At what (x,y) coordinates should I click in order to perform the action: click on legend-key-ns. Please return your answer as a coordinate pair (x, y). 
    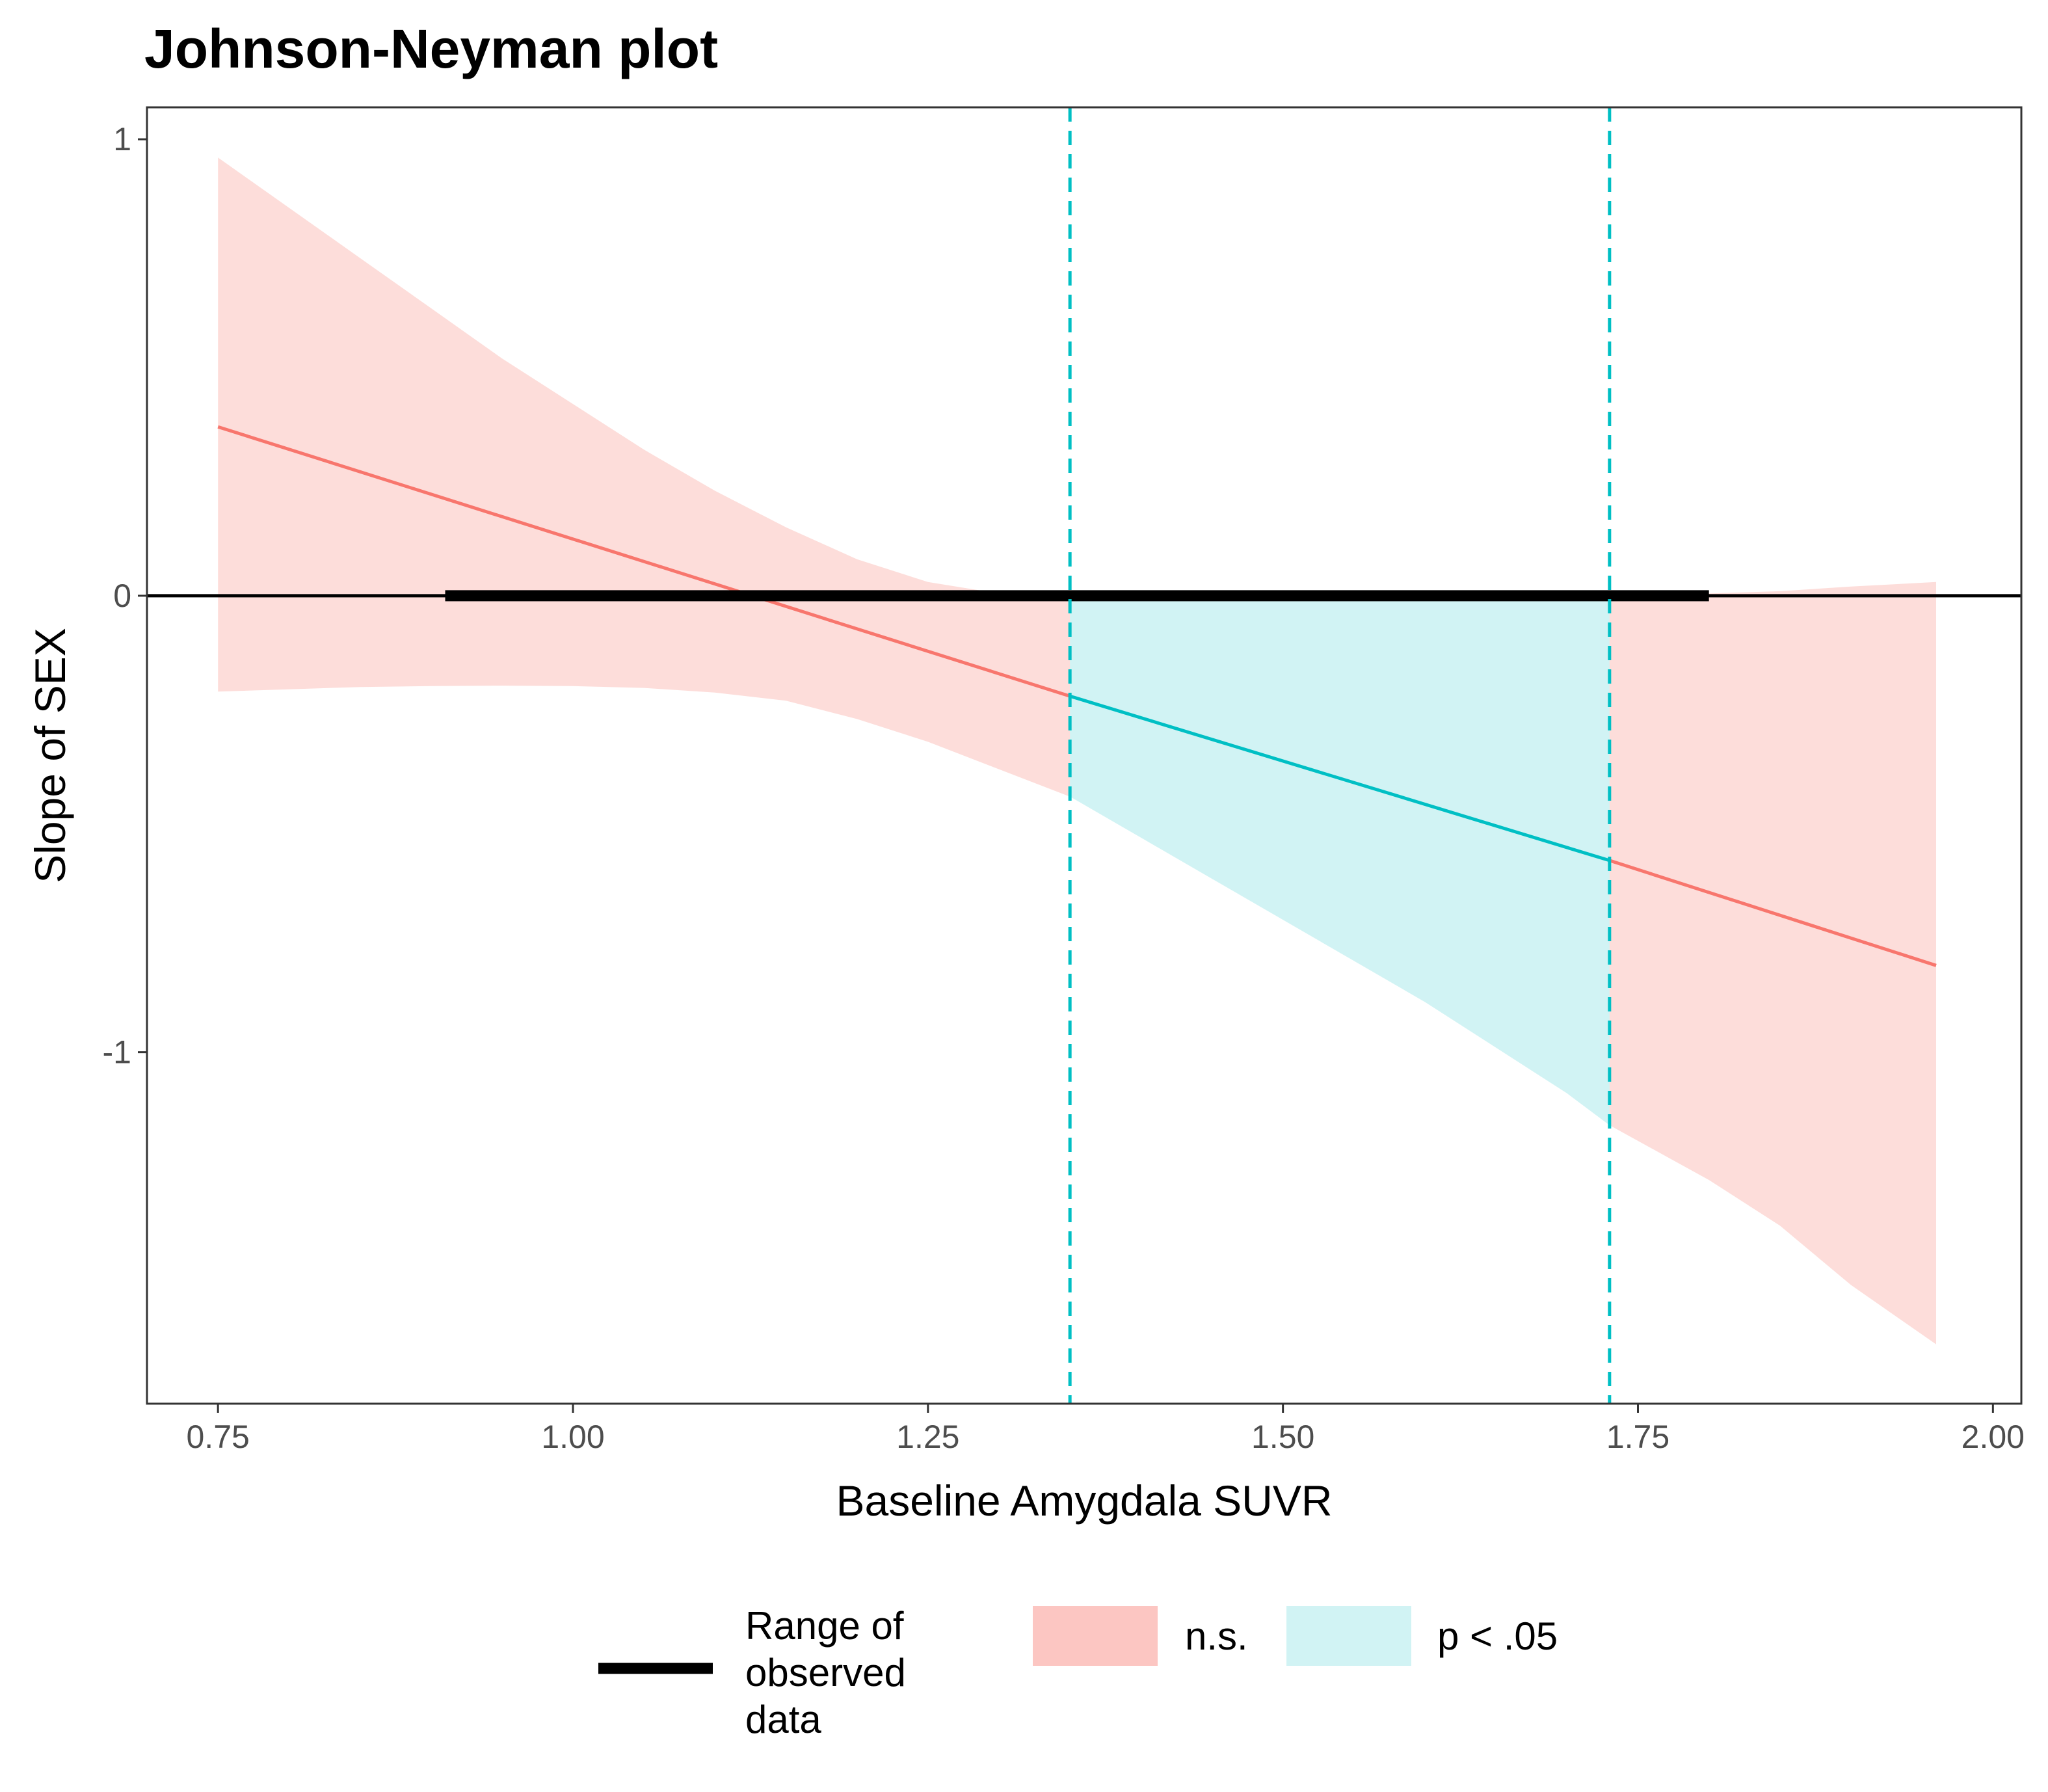
    Looking at the image, I should click on (1095, 1636).